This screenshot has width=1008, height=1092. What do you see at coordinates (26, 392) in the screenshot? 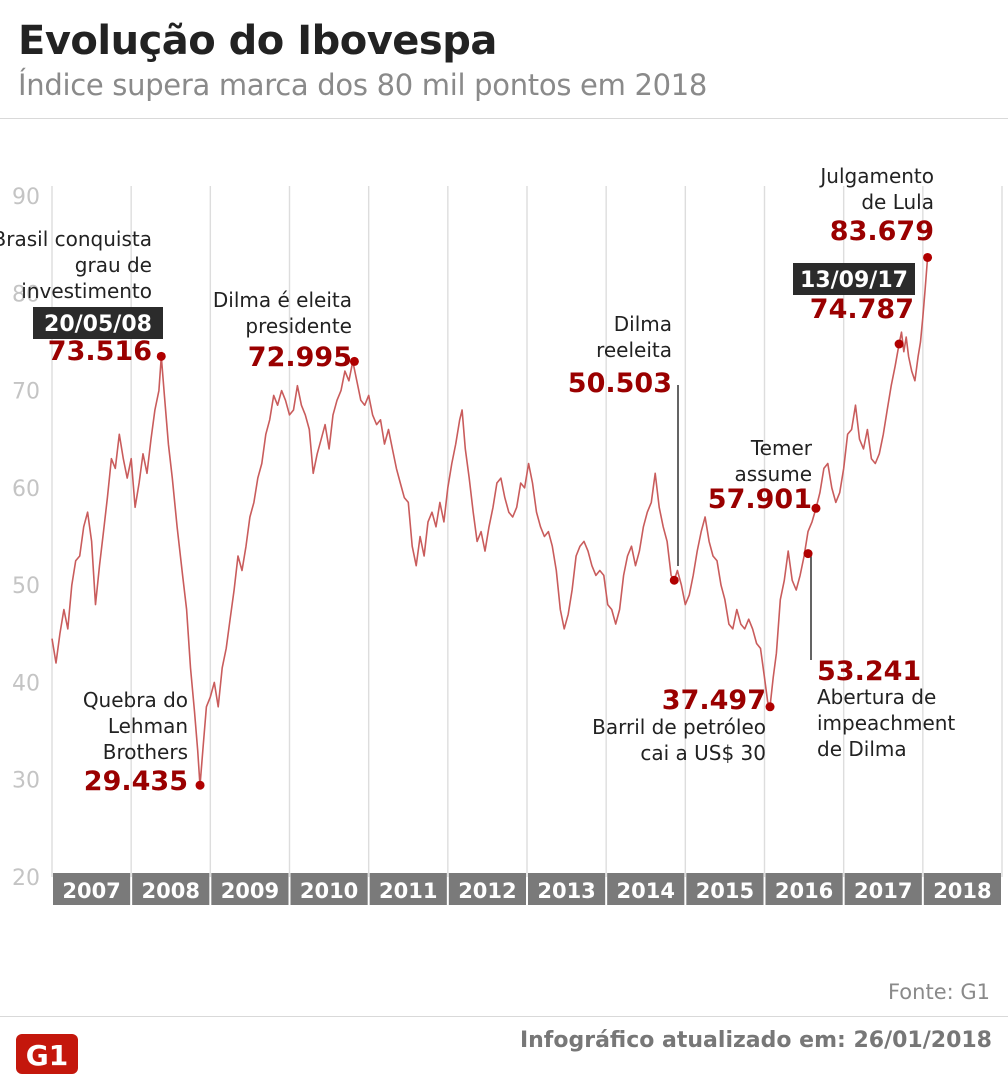
I see `y-tick-label: 70` at bounding box center [26, 392].